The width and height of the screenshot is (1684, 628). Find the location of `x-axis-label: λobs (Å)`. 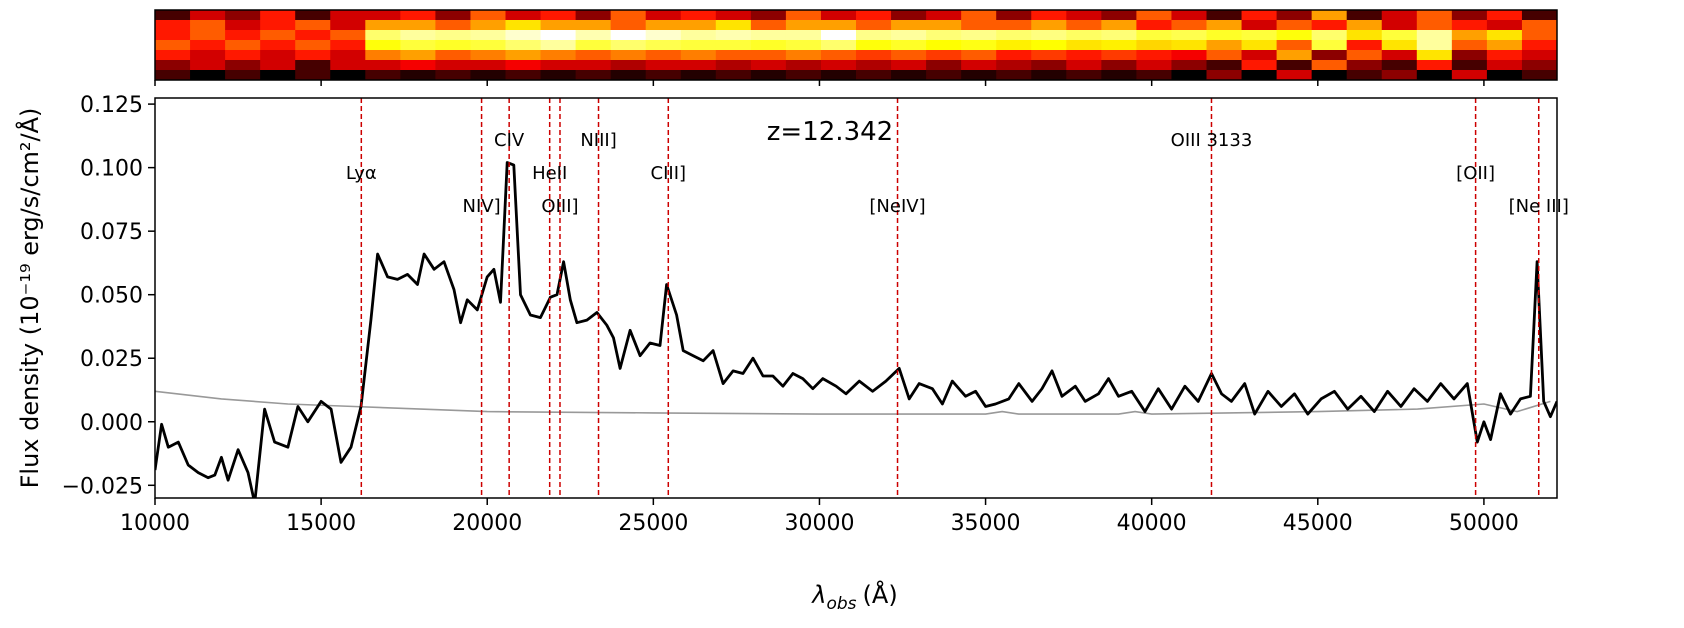

x-axis-label: λobs (Å) is located at coordinates (853, 597).